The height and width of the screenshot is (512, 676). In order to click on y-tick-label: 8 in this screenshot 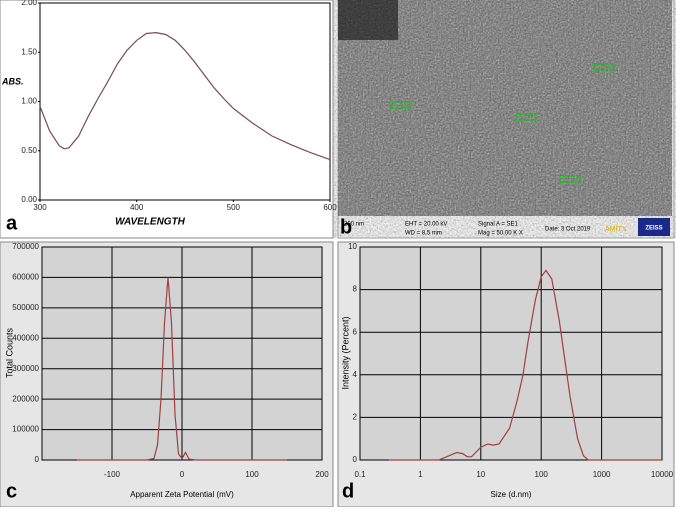, I will do `click(355, 289)`.